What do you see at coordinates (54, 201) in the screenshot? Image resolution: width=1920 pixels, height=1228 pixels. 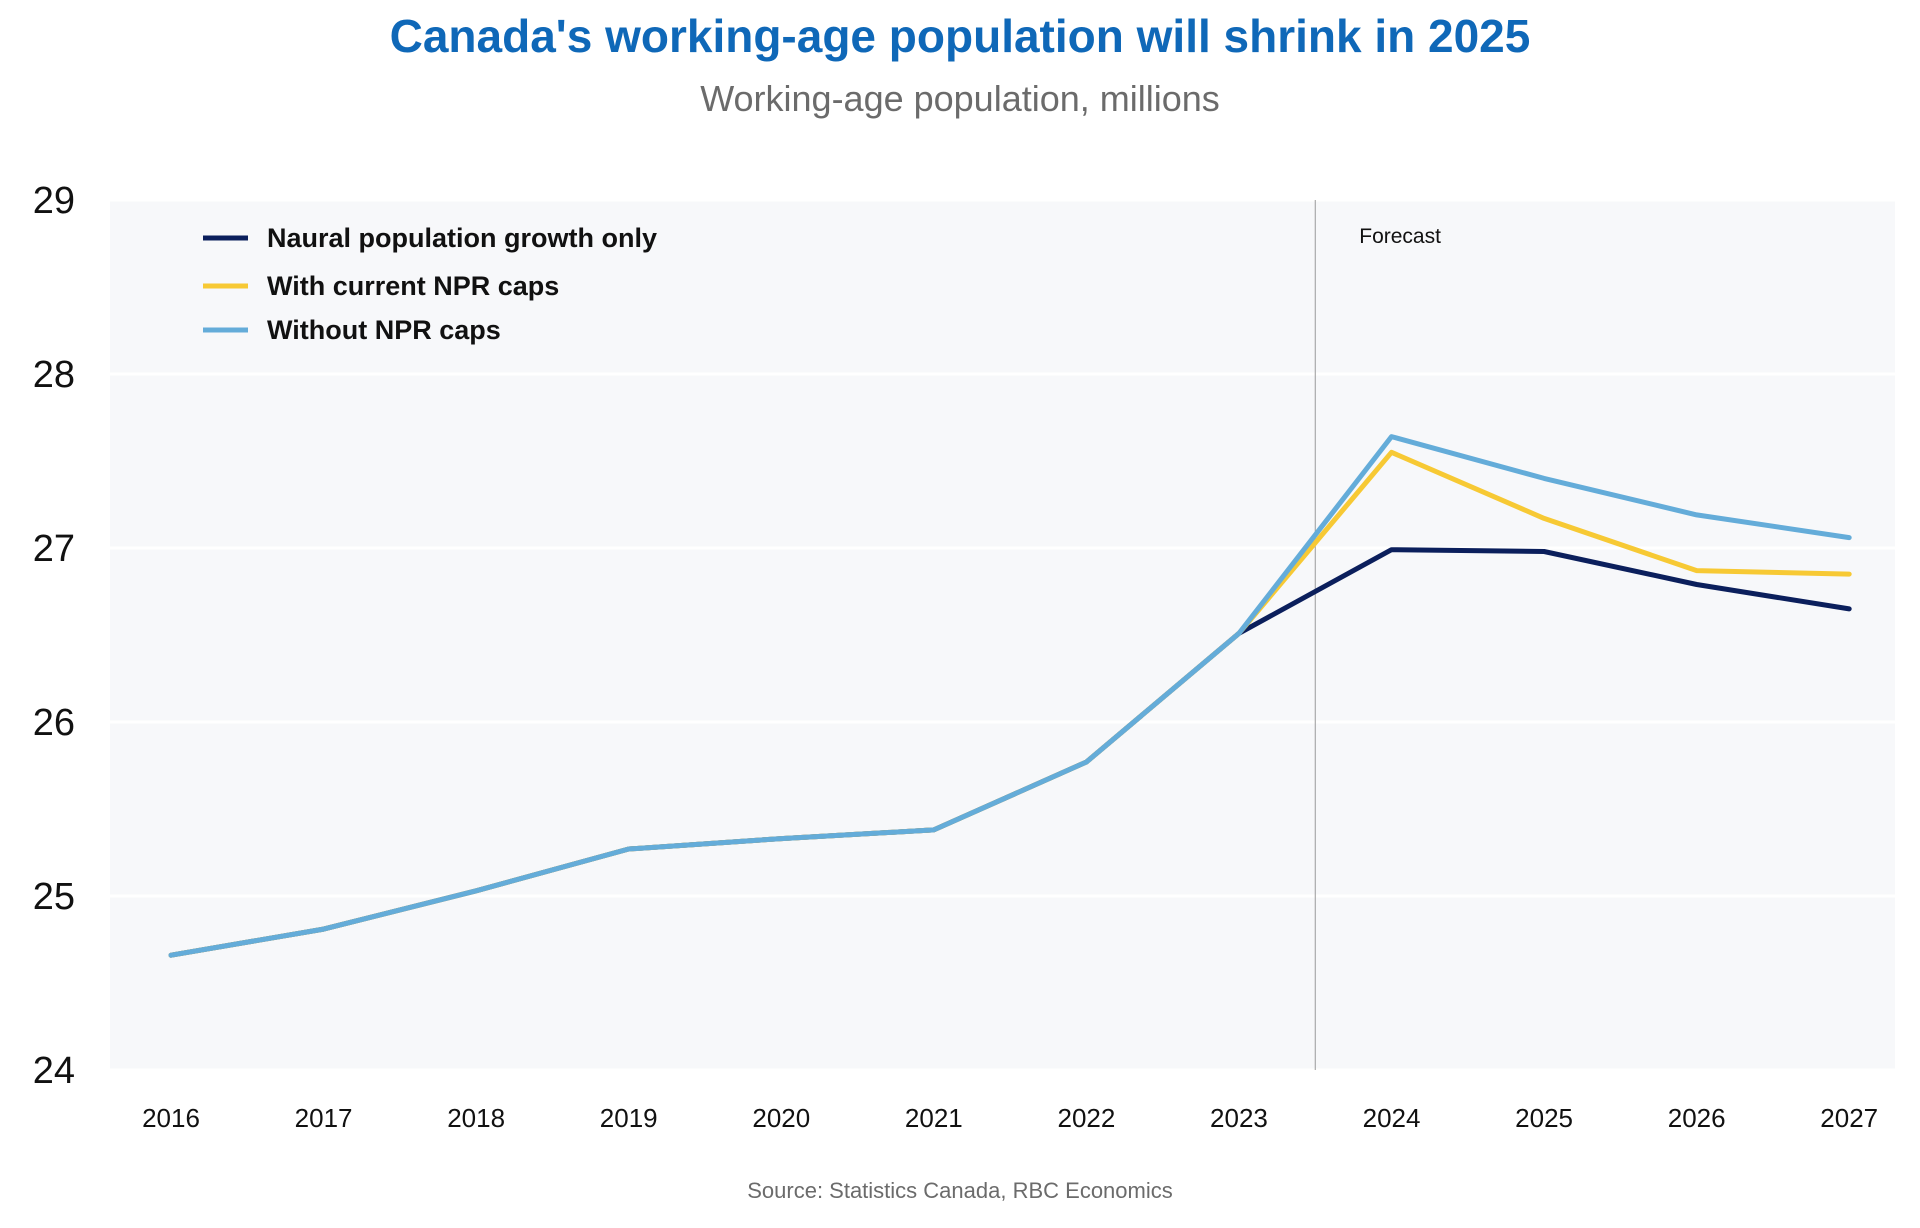 I see `y-tick-label: 29` at bounding box center [54, 201].